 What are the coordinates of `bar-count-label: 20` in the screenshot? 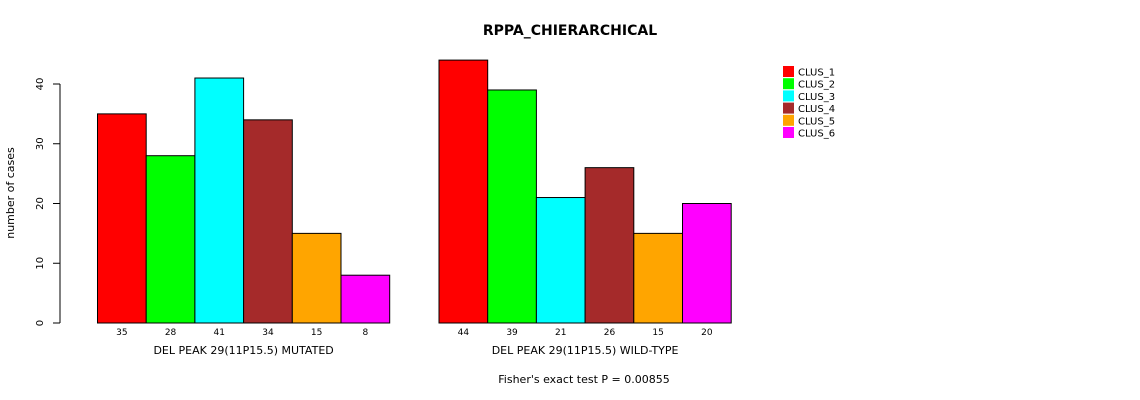 It's located at (707, 333).